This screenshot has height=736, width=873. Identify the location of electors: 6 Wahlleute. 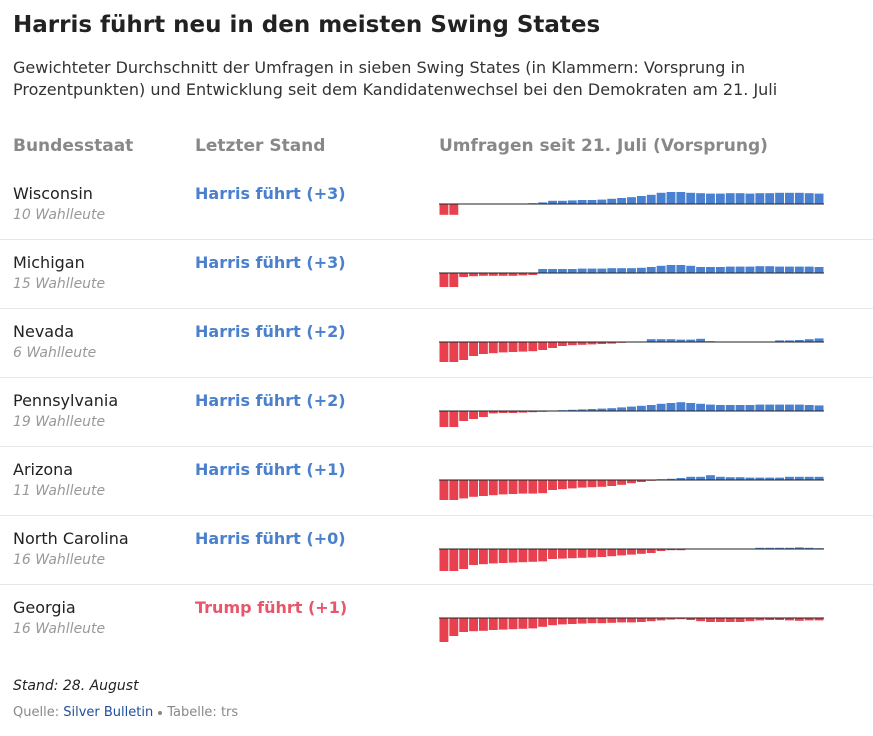
(55, 353).